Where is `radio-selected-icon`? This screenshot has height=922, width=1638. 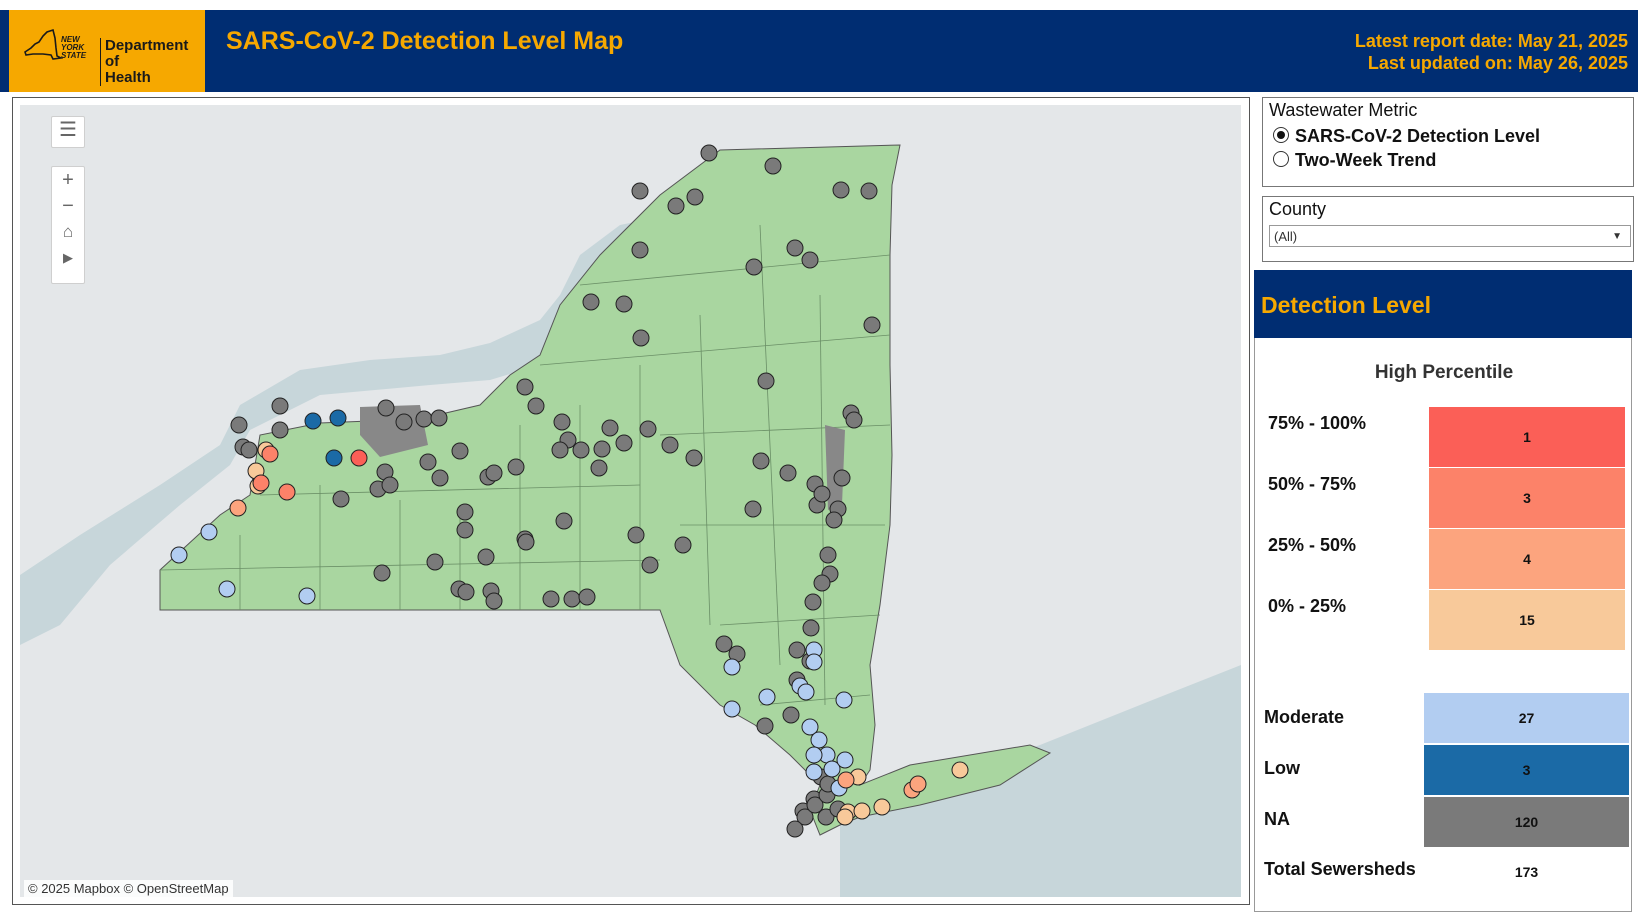 radio-selected-icon is located at coordinates (1281, 135).